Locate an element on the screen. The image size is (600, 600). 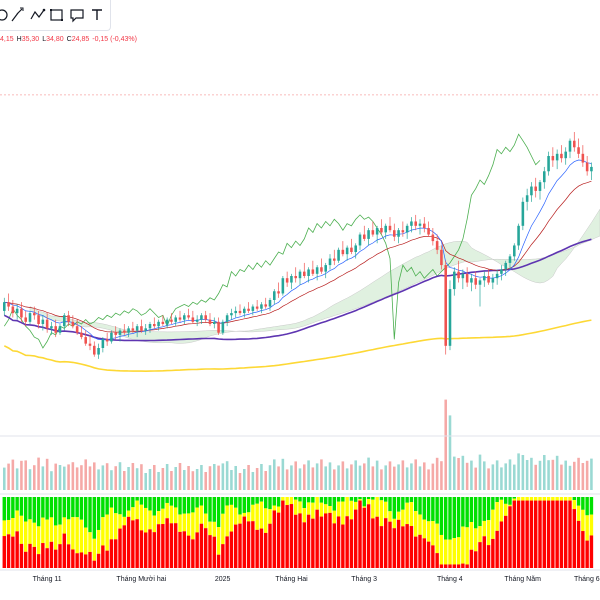
path-icon is located at coordinates (38, 15).